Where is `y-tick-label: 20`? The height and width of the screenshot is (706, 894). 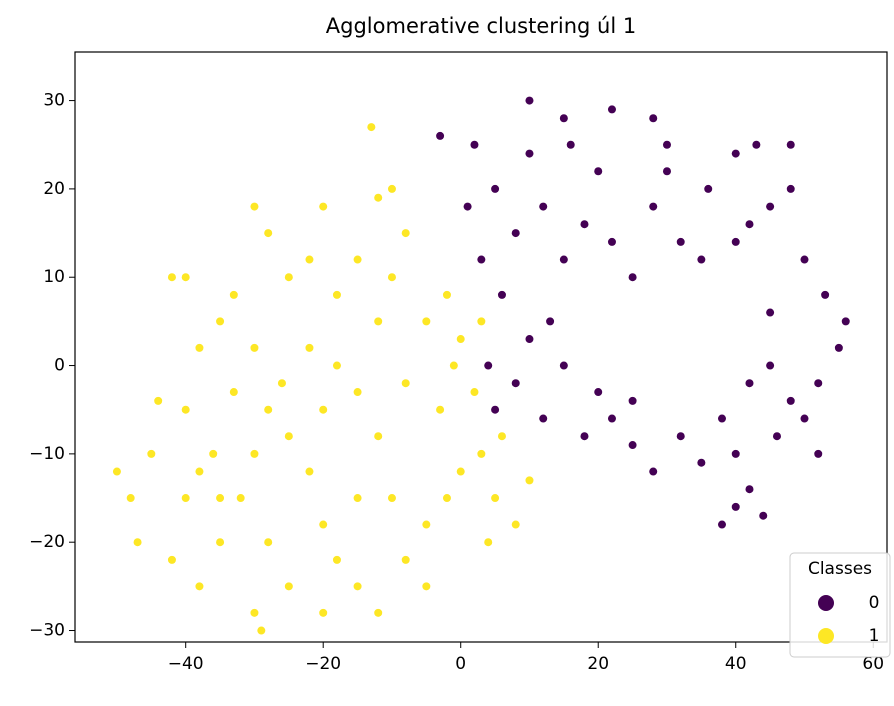
y-tick-label: 20 is located at coordinates (54, 189).